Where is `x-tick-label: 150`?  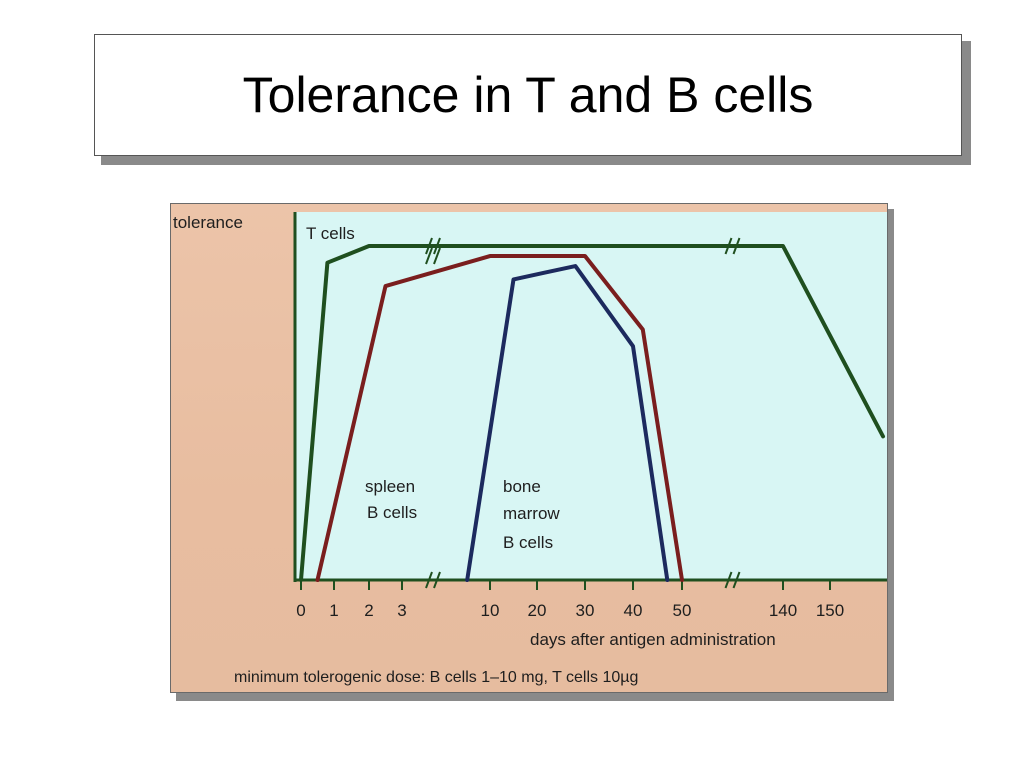 x-tick-label: 150 is located at coordinates (830, 610).